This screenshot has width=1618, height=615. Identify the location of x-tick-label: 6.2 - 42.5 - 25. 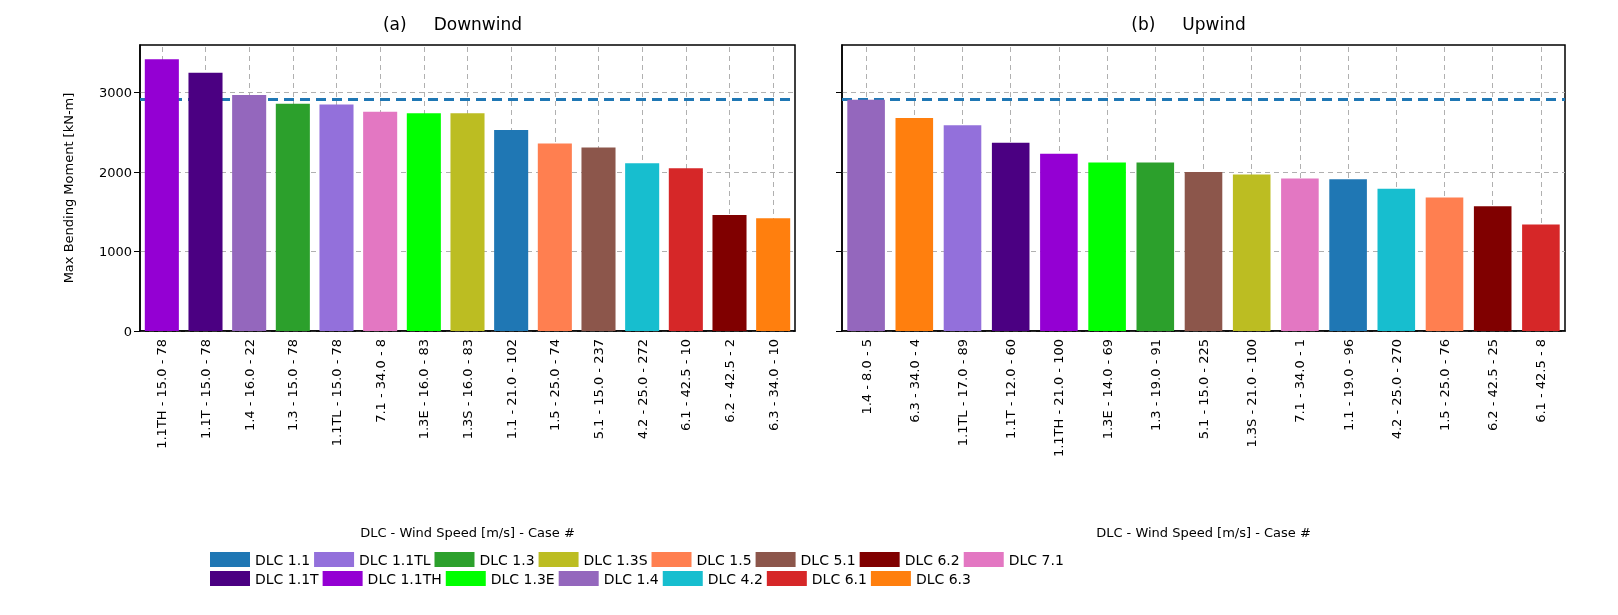
(1493, 385).